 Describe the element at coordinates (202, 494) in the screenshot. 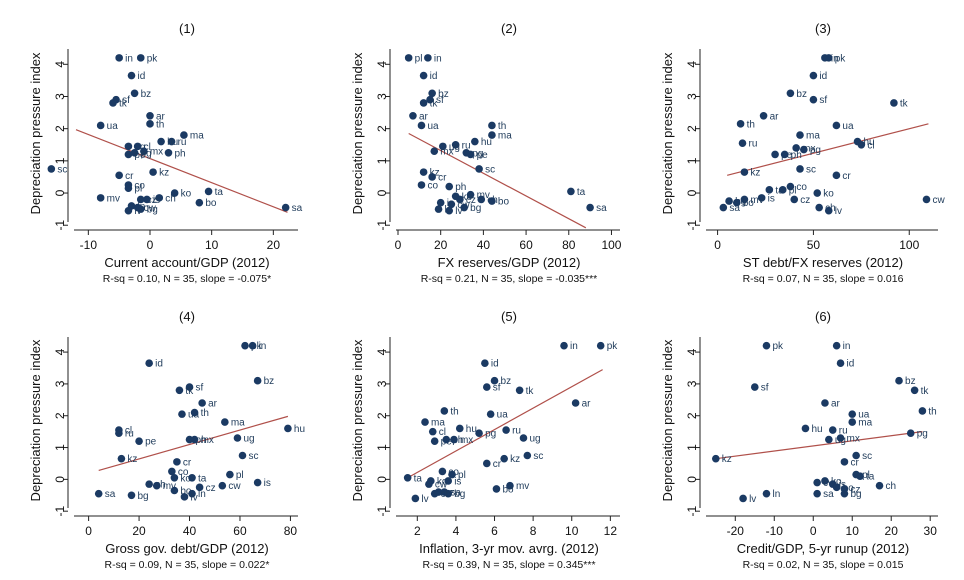

I see `point-label: ln` at that location.